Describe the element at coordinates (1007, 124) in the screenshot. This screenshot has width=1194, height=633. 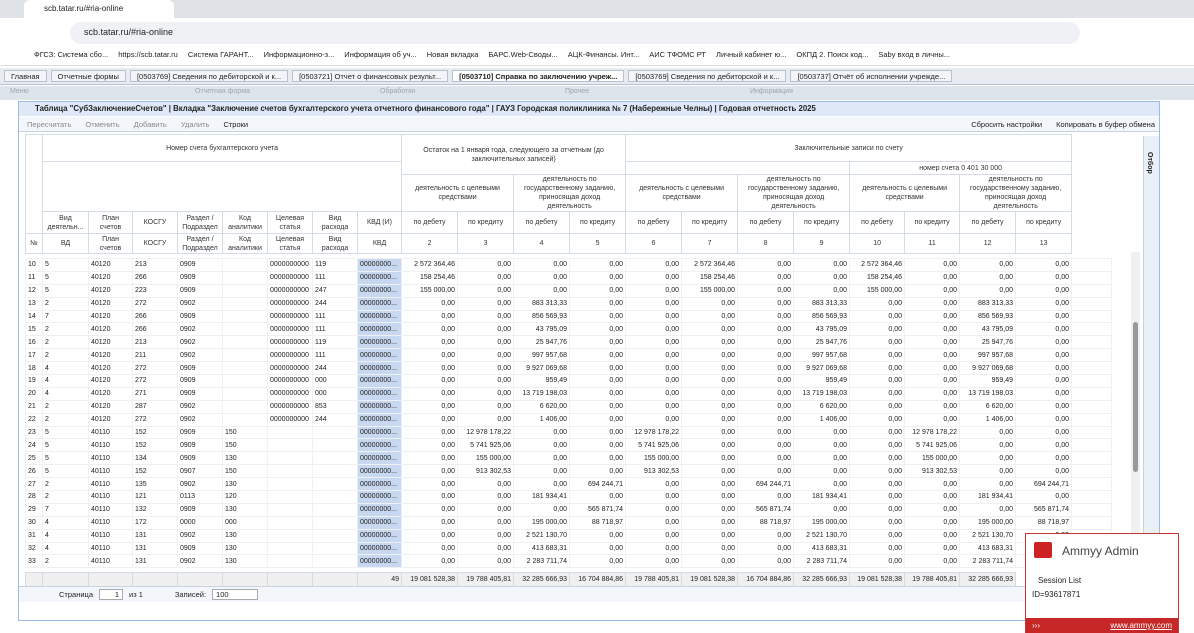
I see `toolbar-button: Сбросить настройки` at that location.